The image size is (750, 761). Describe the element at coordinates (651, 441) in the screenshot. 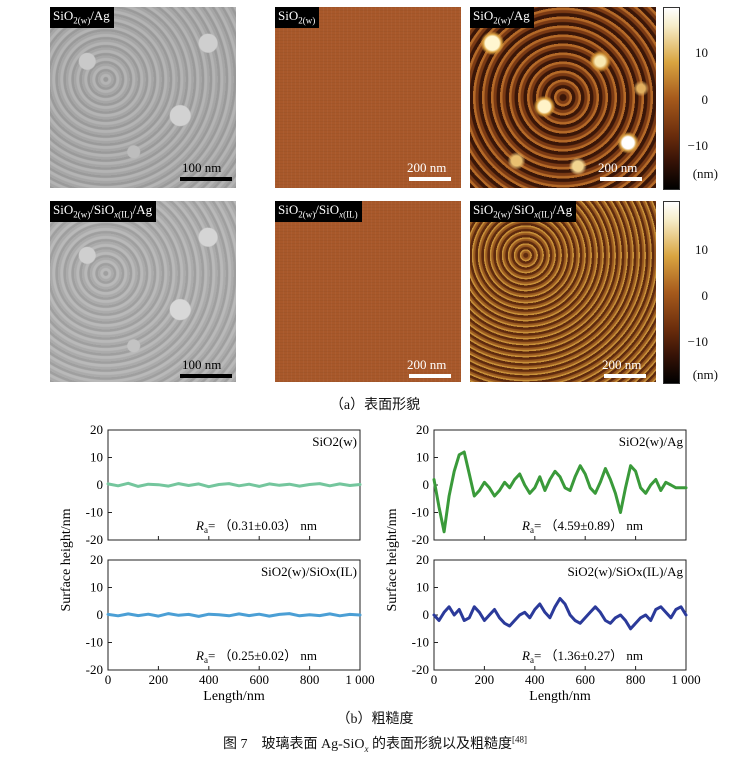

I see `series-title: SiO2(w)/Ag` at that location.